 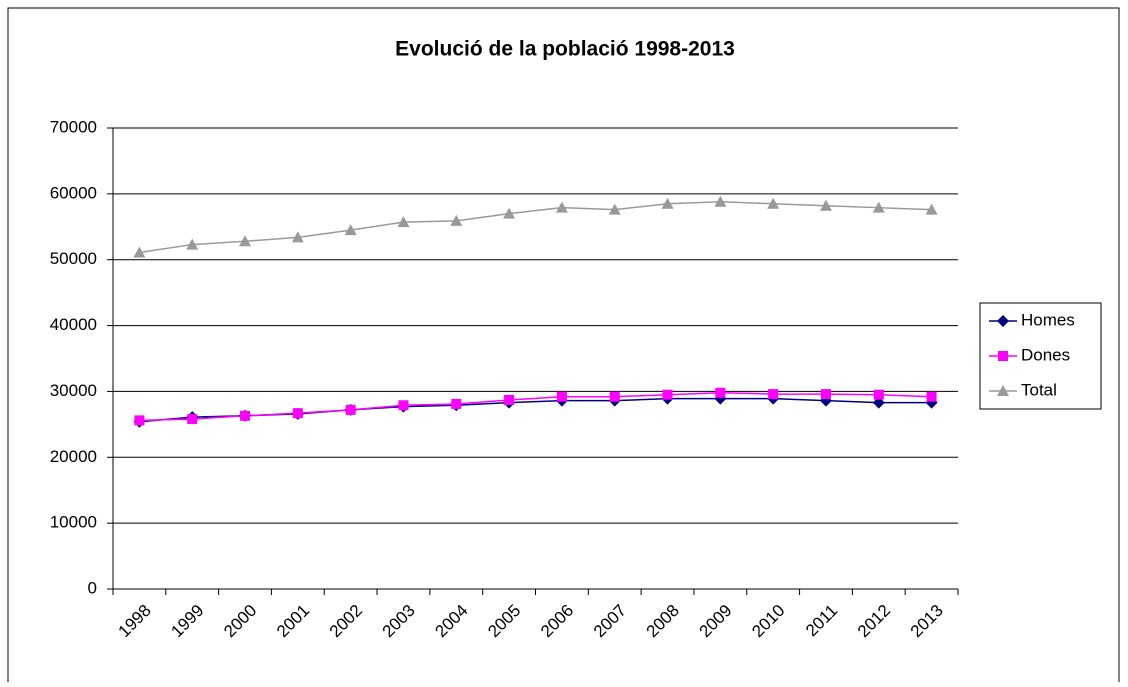 I want to click on chart-title: Evolució de la població 1998-2013, so click(x=565, y=49).